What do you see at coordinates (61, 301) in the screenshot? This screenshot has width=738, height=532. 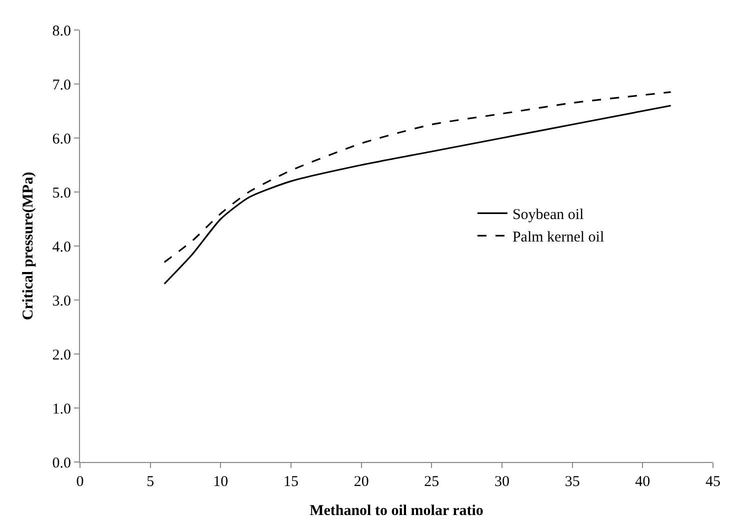 I see `y-tick-label: 3.0` at bounding box center [61, 301].